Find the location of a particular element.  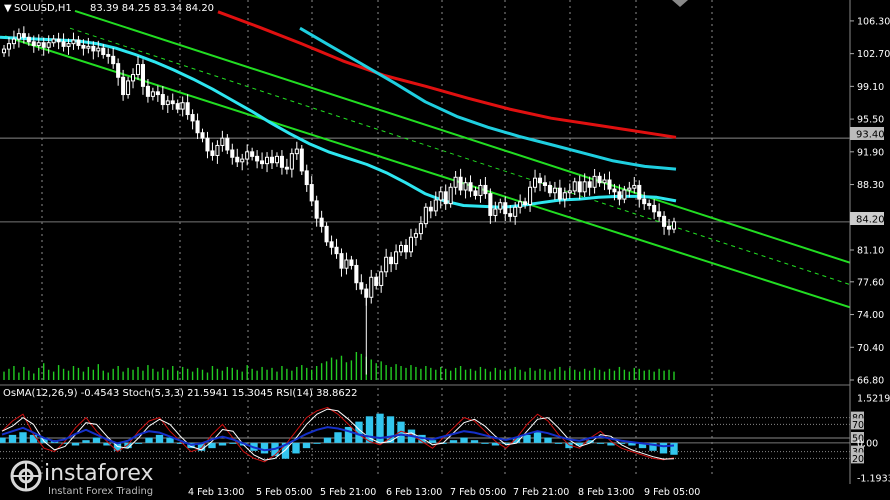

osc-tick-label: 1.5219 is located at coordinates (873, 399).